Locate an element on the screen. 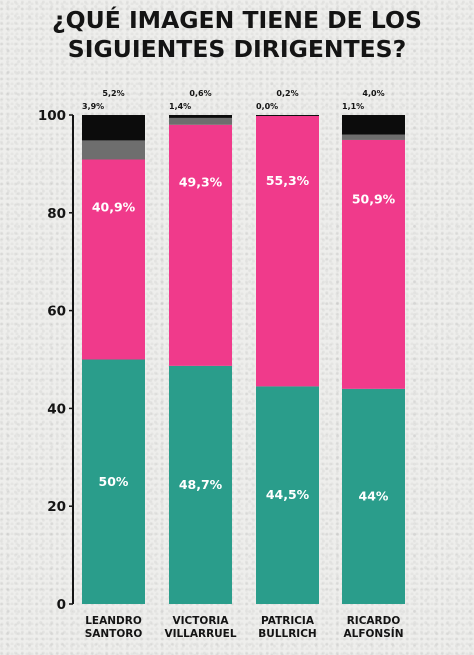  data-label-negative: 55,3% is located at coordinates (288, 180).